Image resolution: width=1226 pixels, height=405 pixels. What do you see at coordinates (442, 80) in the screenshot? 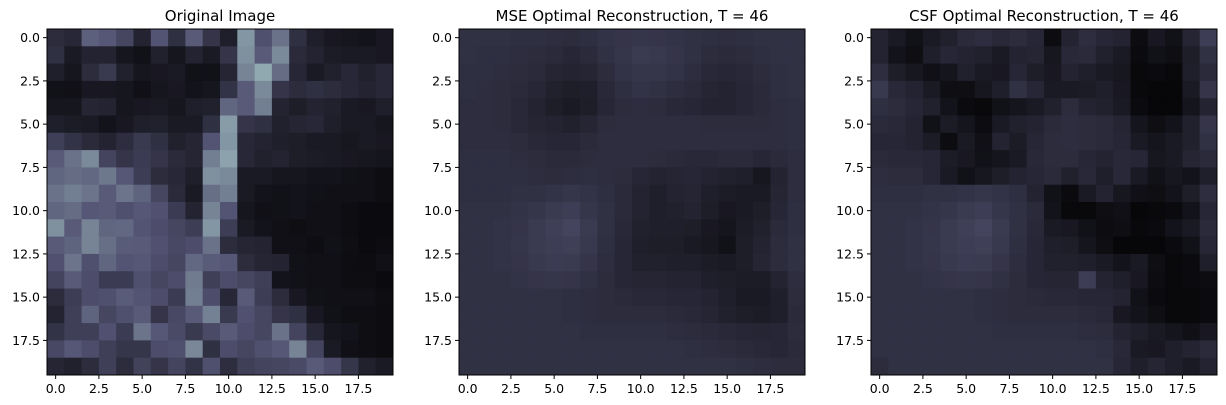
I see `y-tick-label: 2.5` at bounding box center [442, 80].